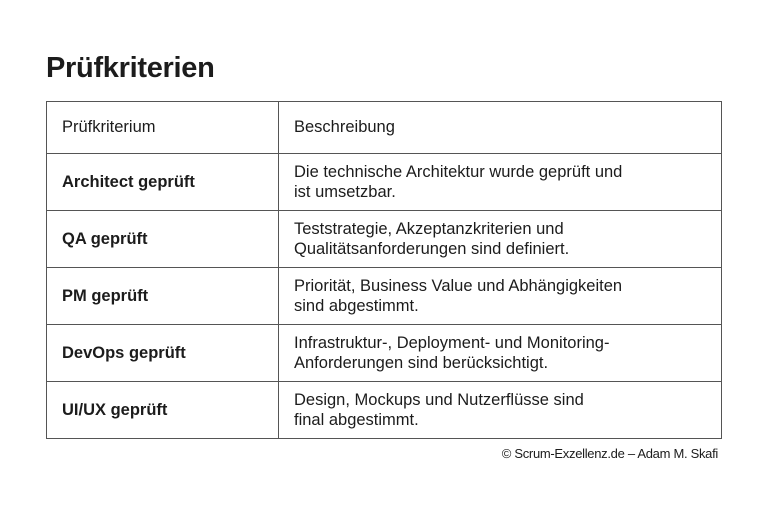 This screenshot has width=768, height=512. What do you see at coordinates (162, 410) in the screenshot?
I see `criterion-cell: UI/UX geprüft` at bounding box center [162, 410].